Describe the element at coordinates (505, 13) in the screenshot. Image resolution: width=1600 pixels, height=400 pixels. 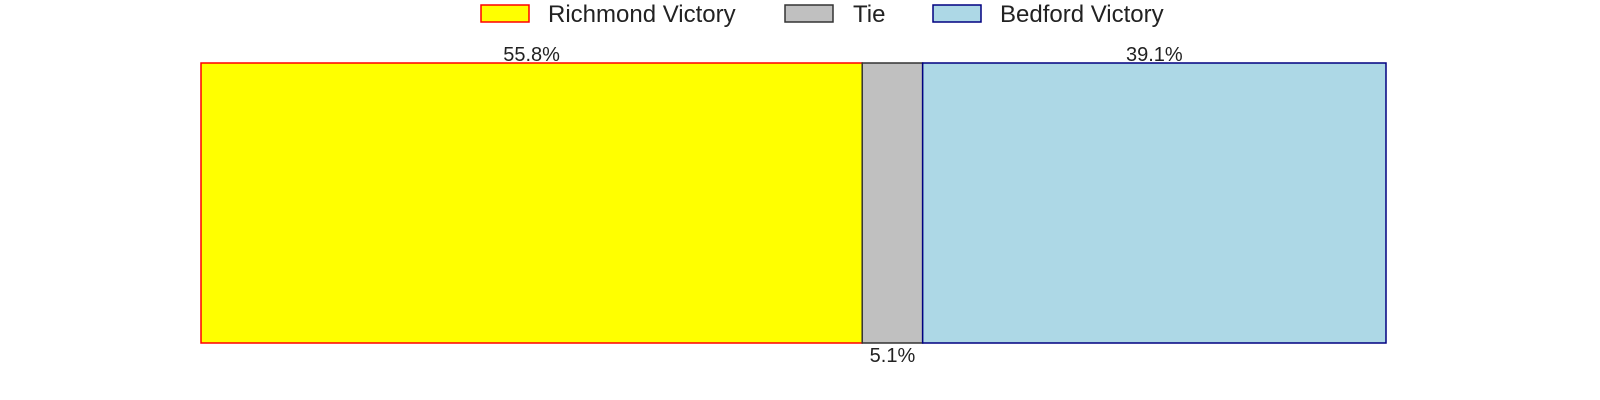
I see `legend-swatch-richmond-victory` at that location.